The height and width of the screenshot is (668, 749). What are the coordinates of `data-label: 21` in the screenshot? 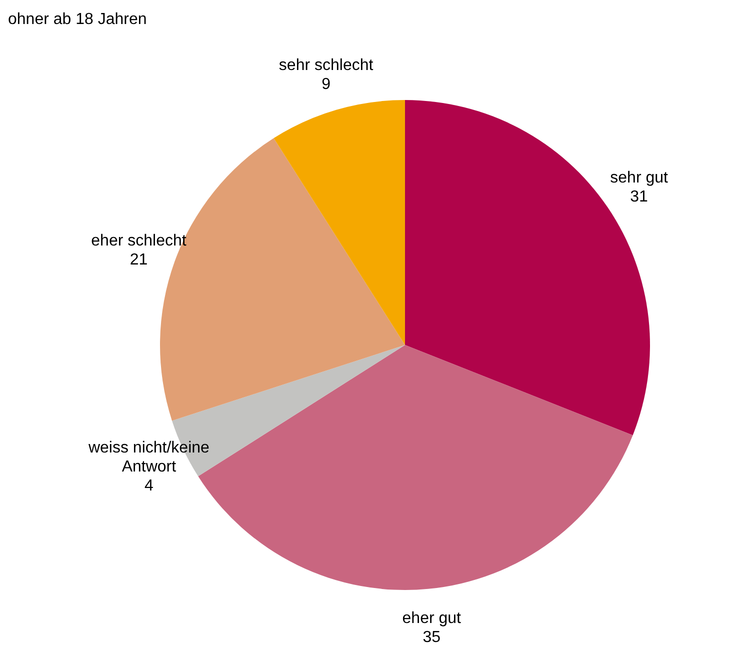 It's located at (139, 260).